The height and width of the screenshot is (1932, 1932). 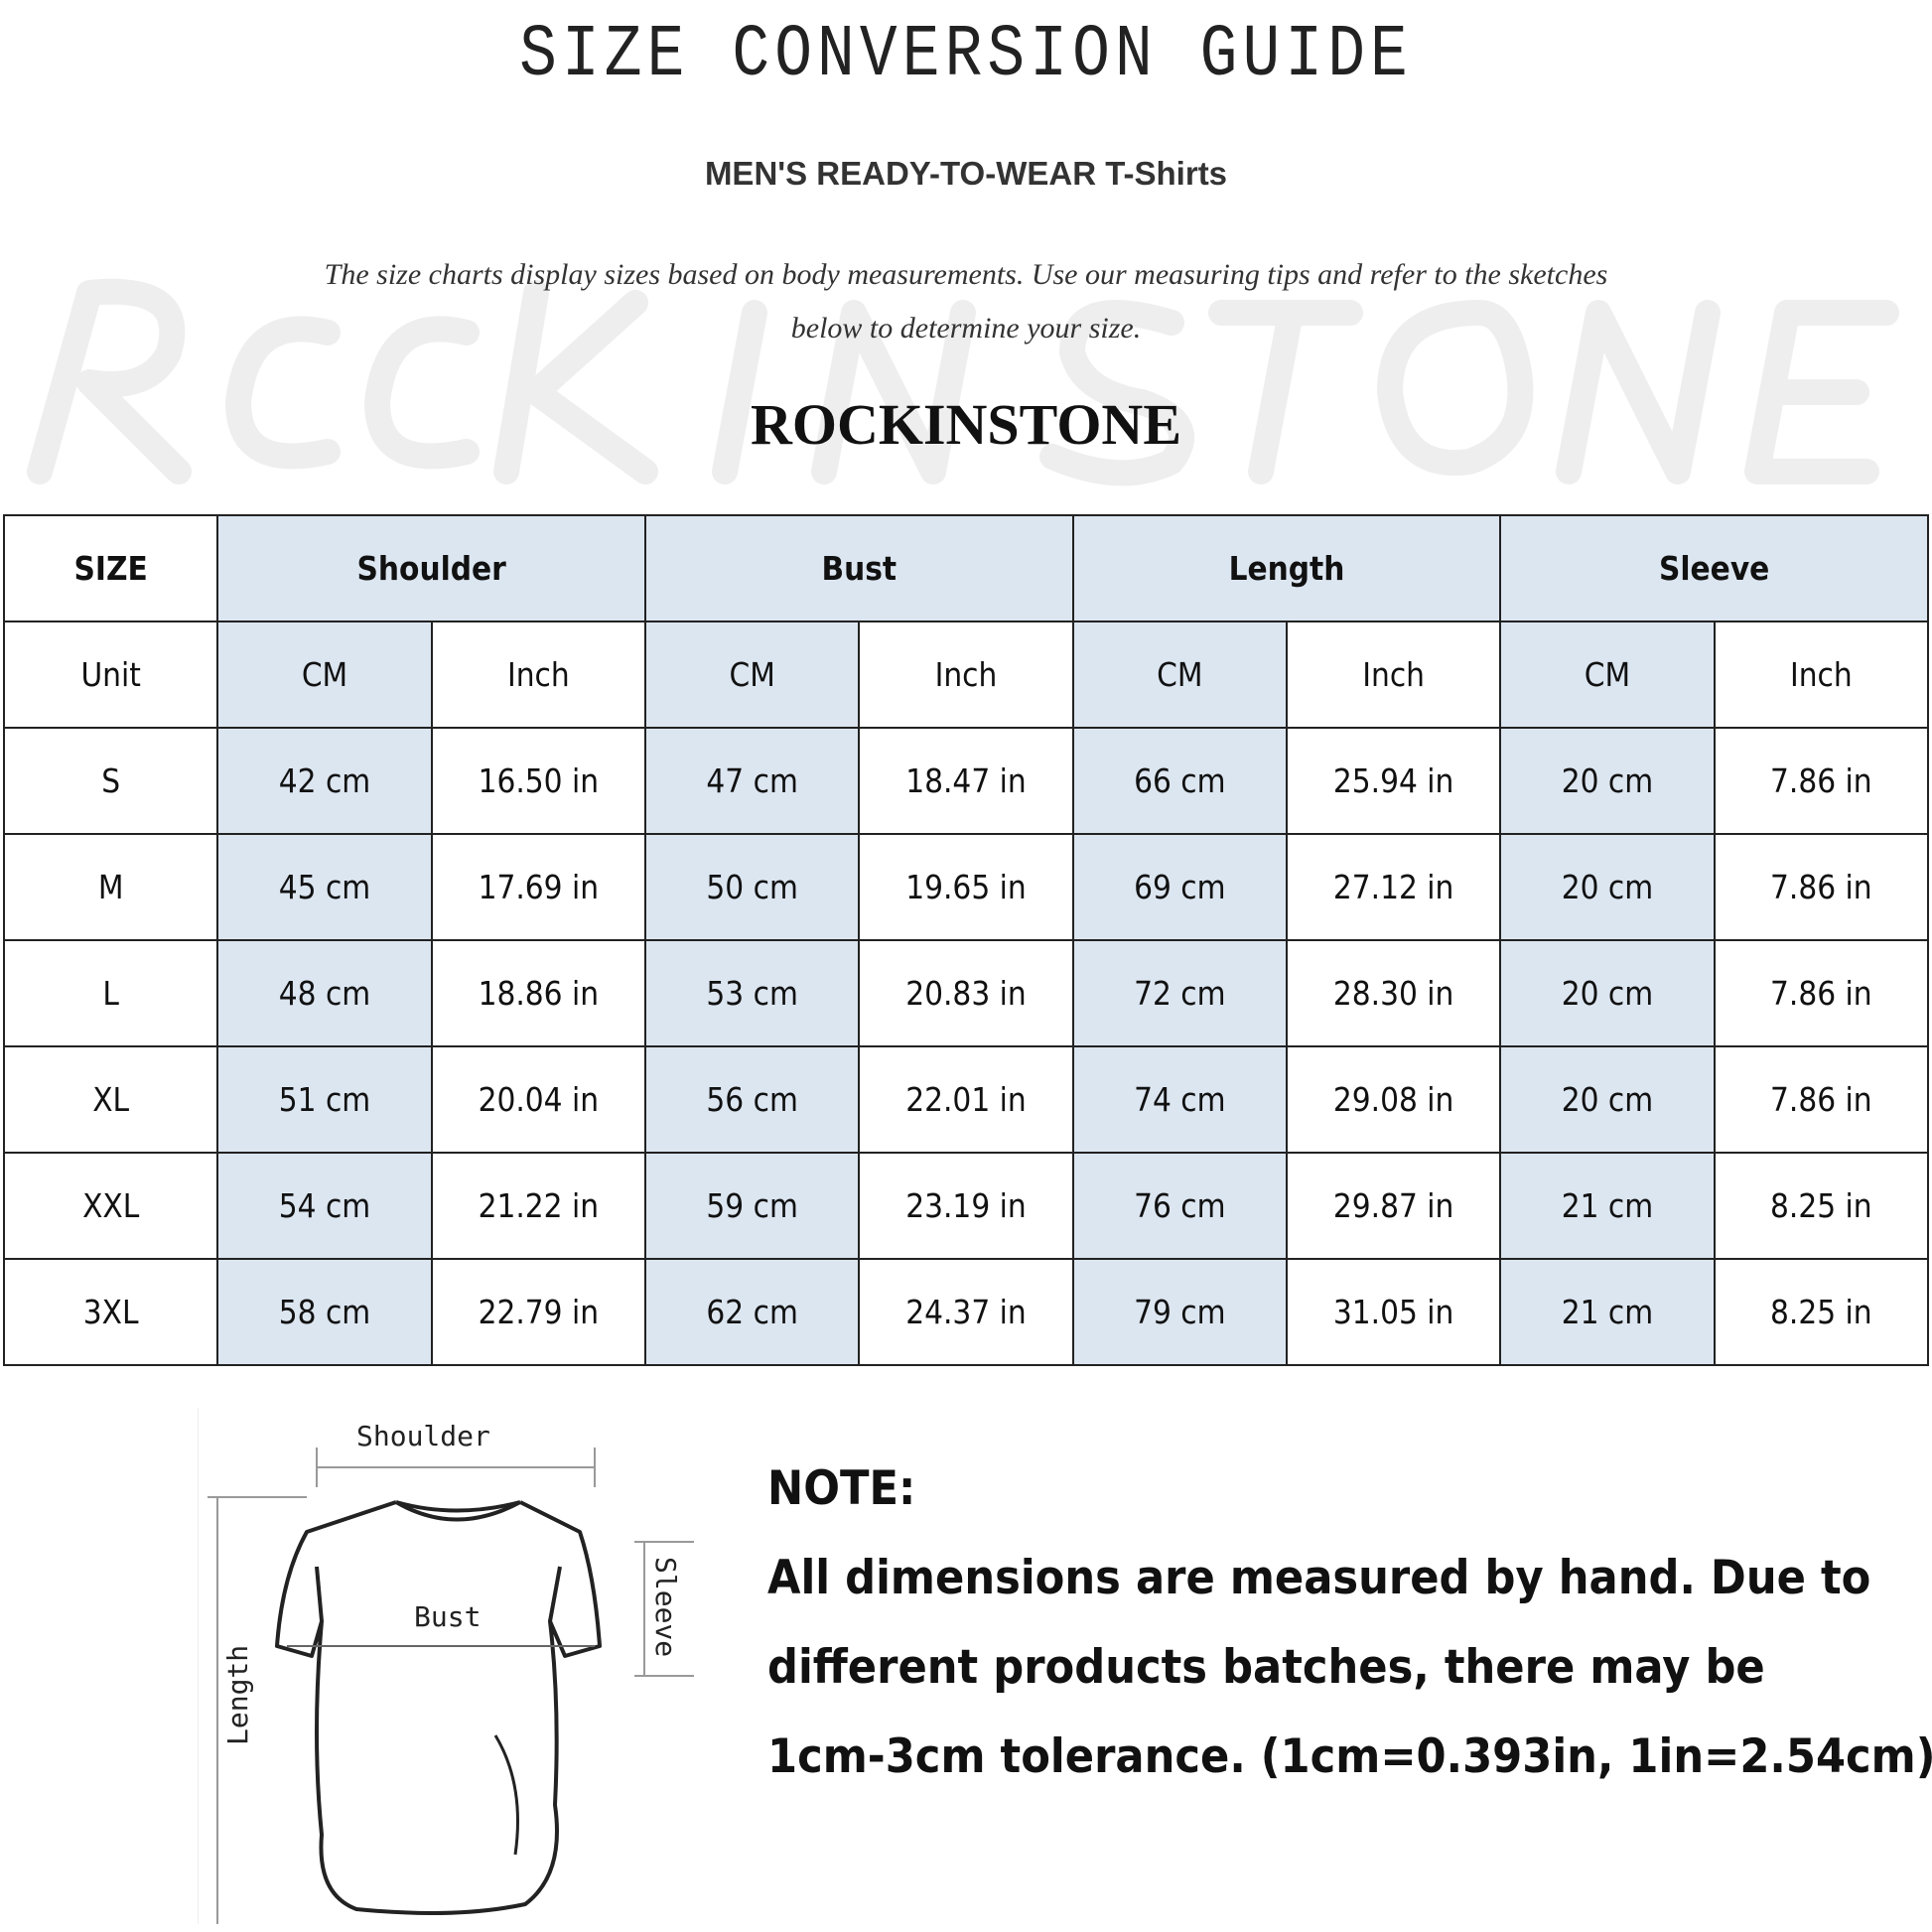 I want to click on subtitle: MEN'S READY-TO-WEAR T-Shirts, so click(x=966, y=173).